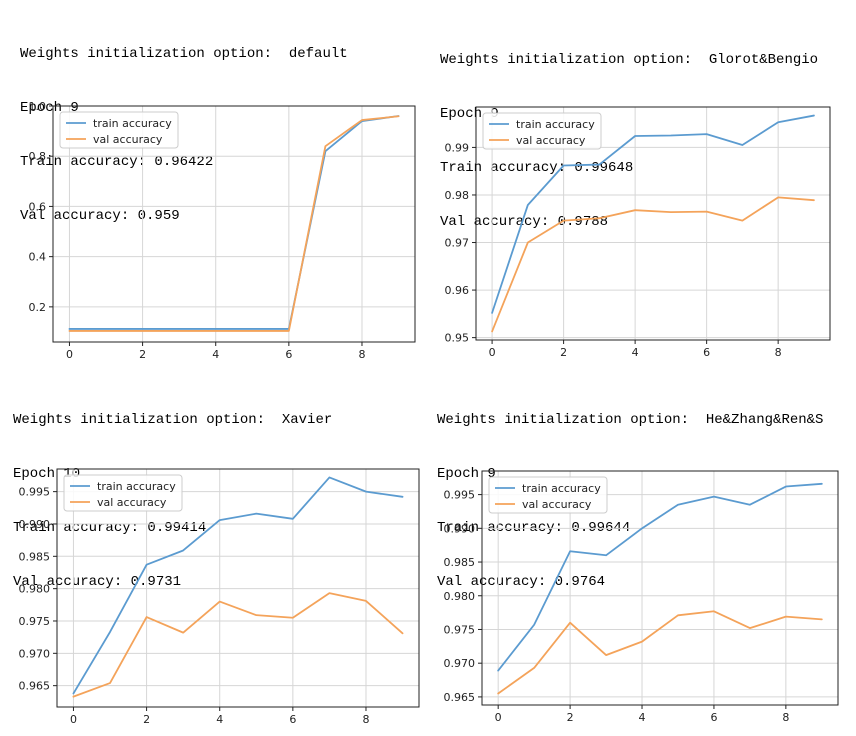 This screenshot has height=736, width=856. Describe the element at coordinates (521, 582) in the screenshot. I see `val-accuracy-line: Val accuracy: 0.9764` at that location.